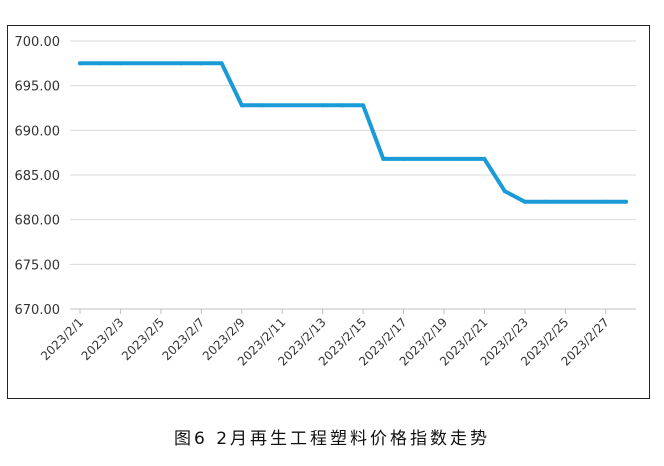 This screenshot has height=466, width=664. What do you see at coordinates (38, 131) in the screenshot?
I see `y-tick-label: 690.00` at bounding box center [38, 131].